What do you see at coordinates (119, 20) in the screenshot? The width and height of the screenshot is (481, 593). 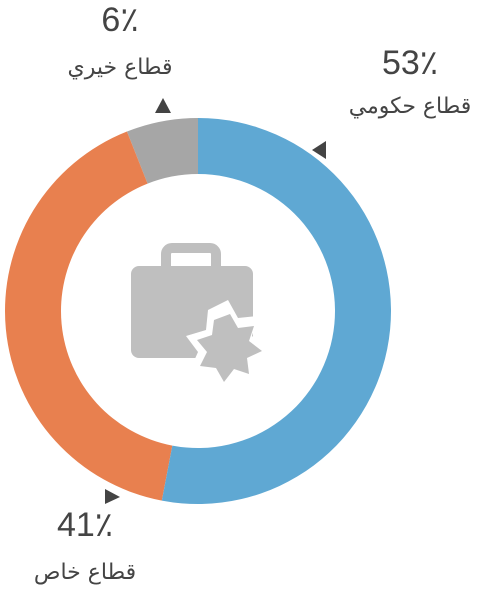 I see `value-label: 6٪` at bounding box center [119, 20].